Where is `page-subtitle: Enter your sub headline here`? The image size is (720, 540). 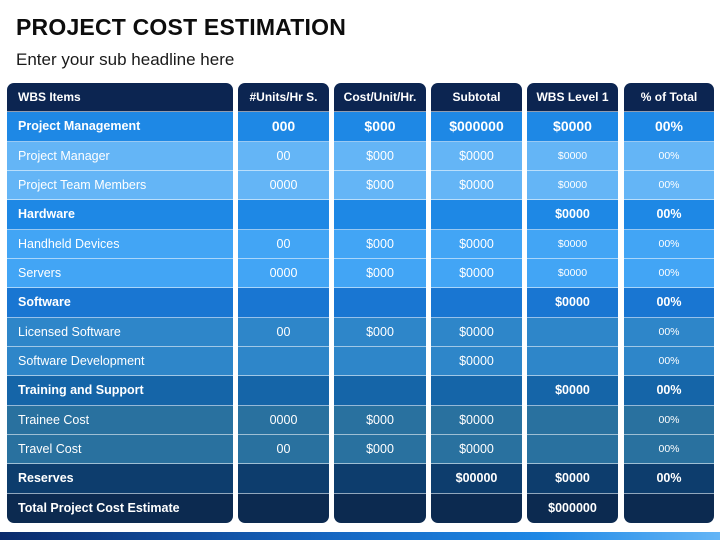 page-subtitle: Enter your sub headline here is located at coordinates (125, 59).